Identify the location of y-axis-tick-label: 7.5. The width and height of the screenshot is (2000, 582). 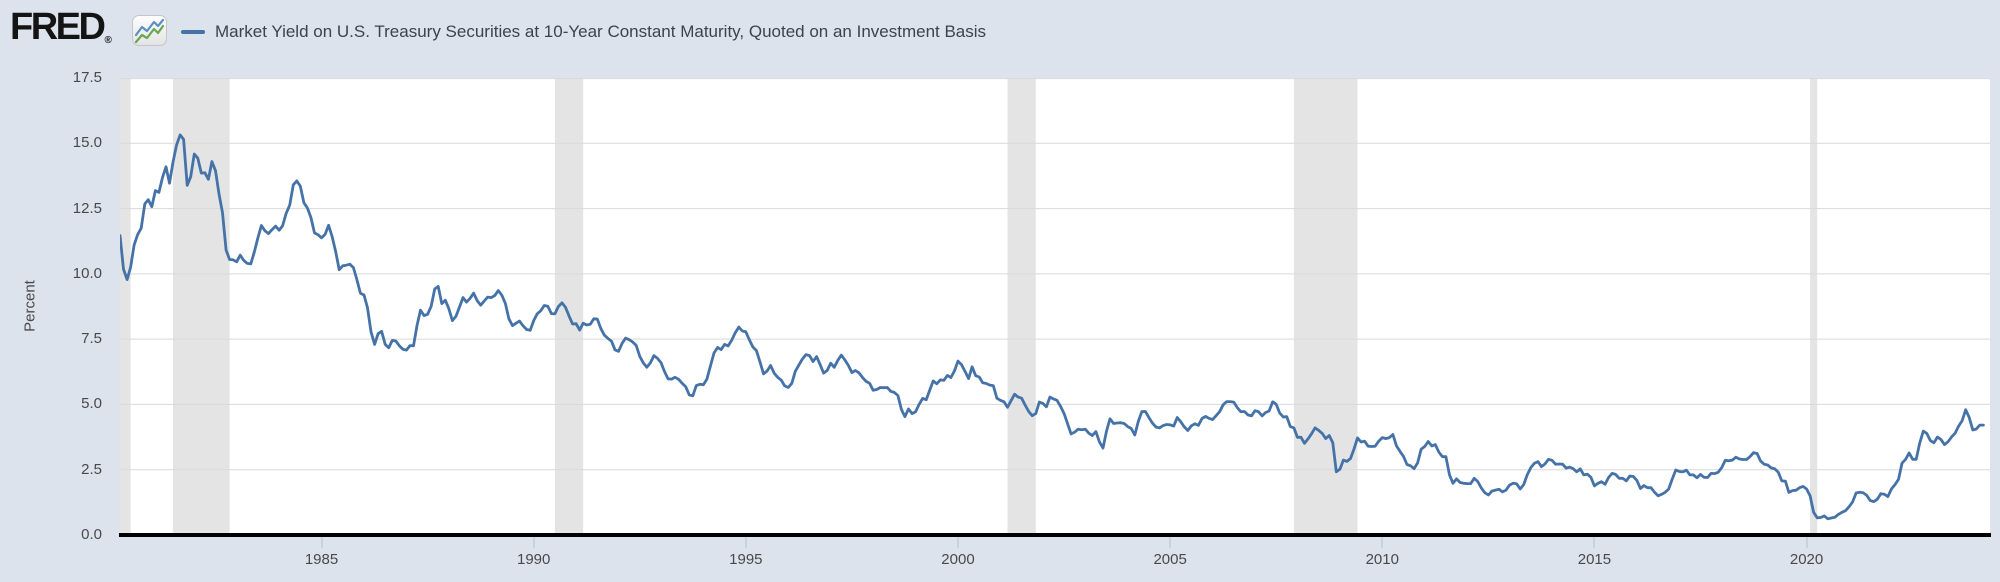
(91, 339).